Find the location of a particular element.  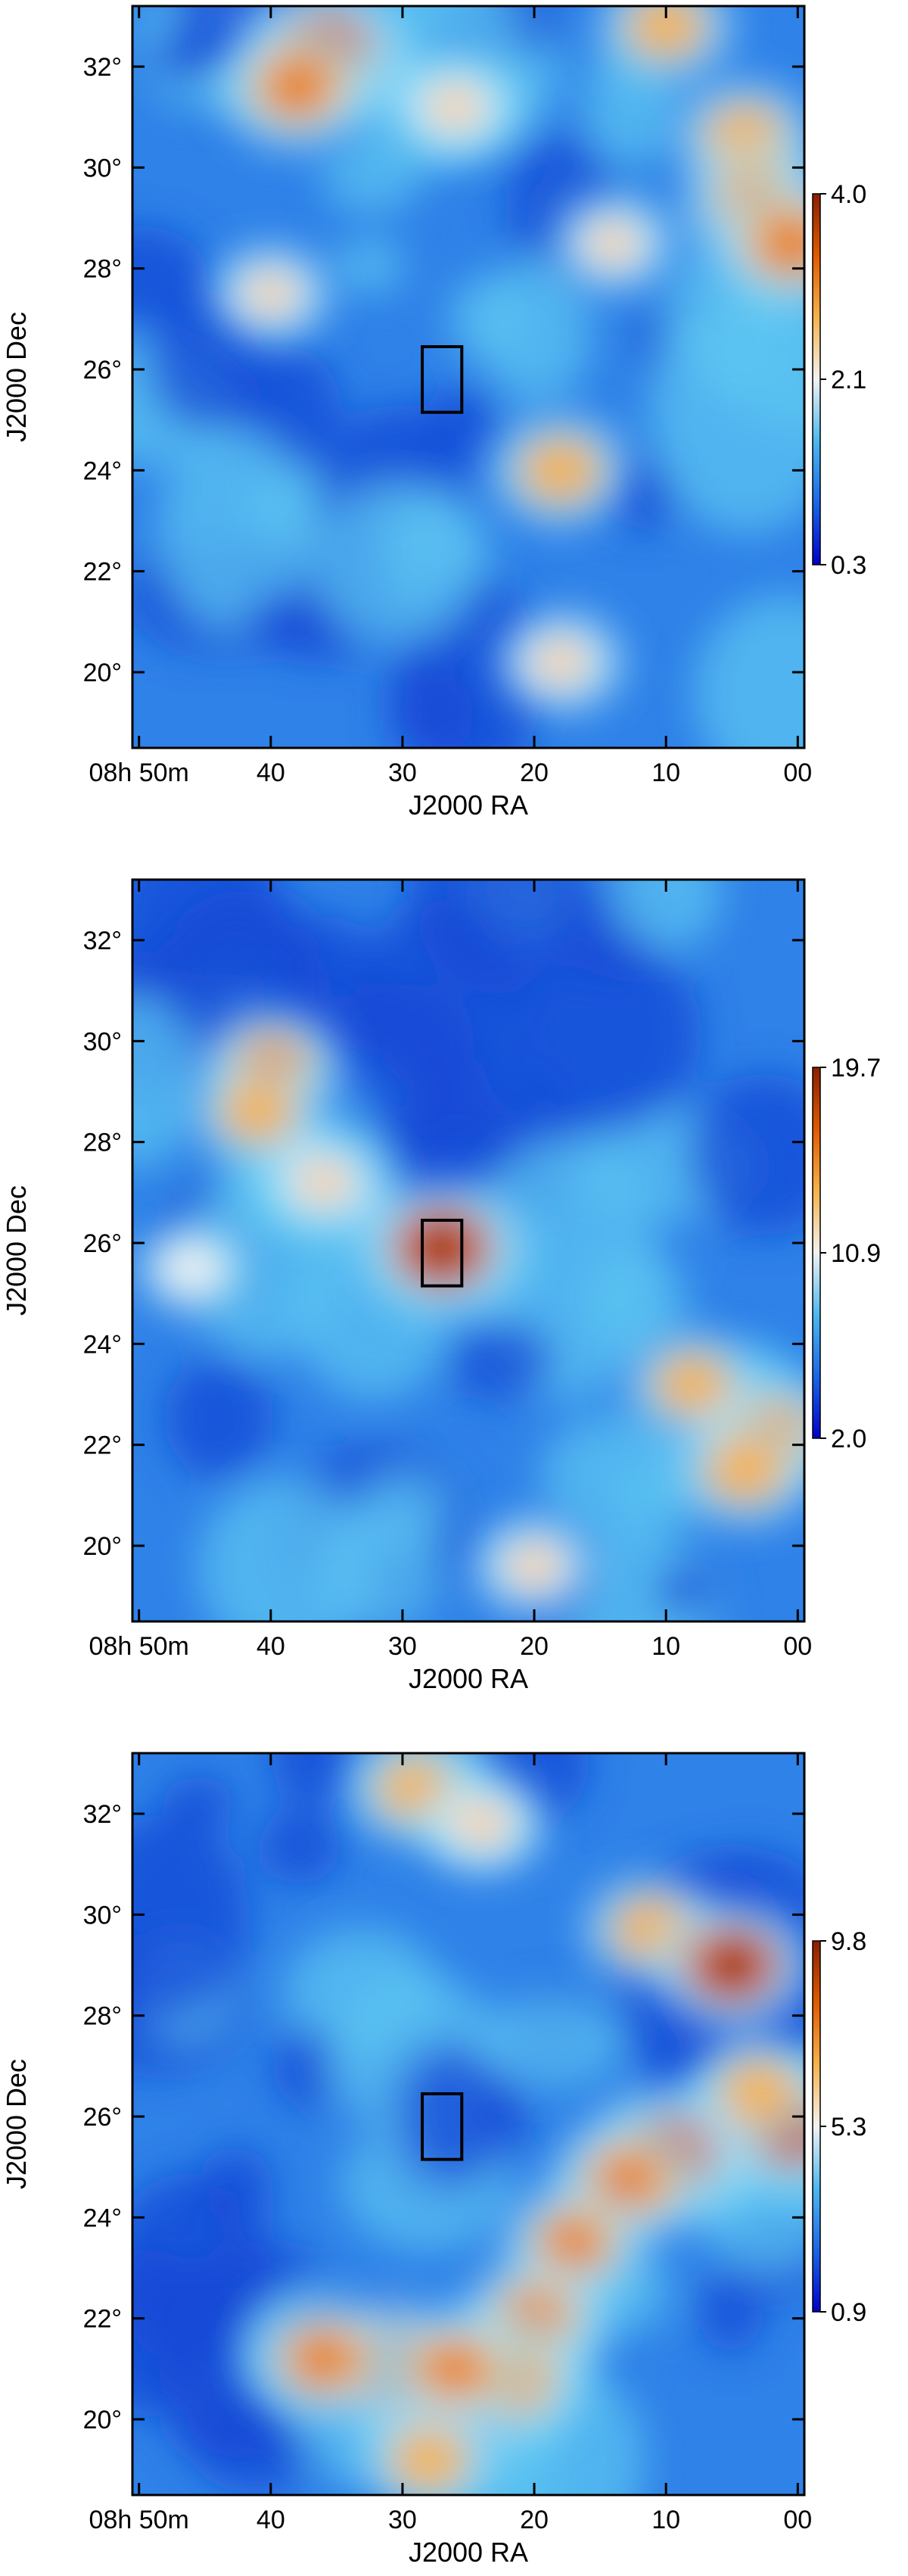

colorbar-tick-label: 19.7 is located at coordinates (856, 1068).